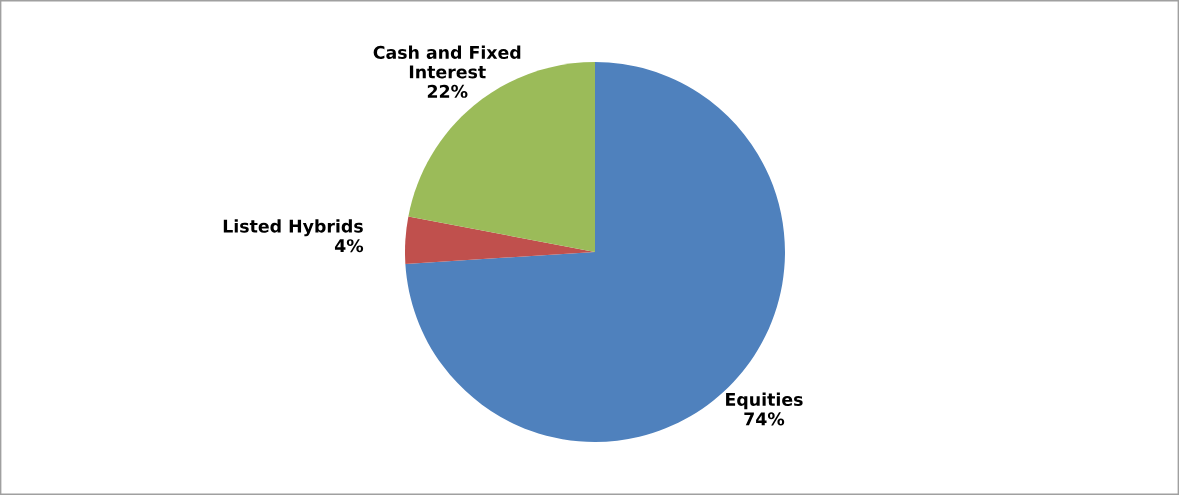  Describe the element at coordinates (293, 228) in the screenshot. I see `slice-label: Listed Hybrids` at that location.